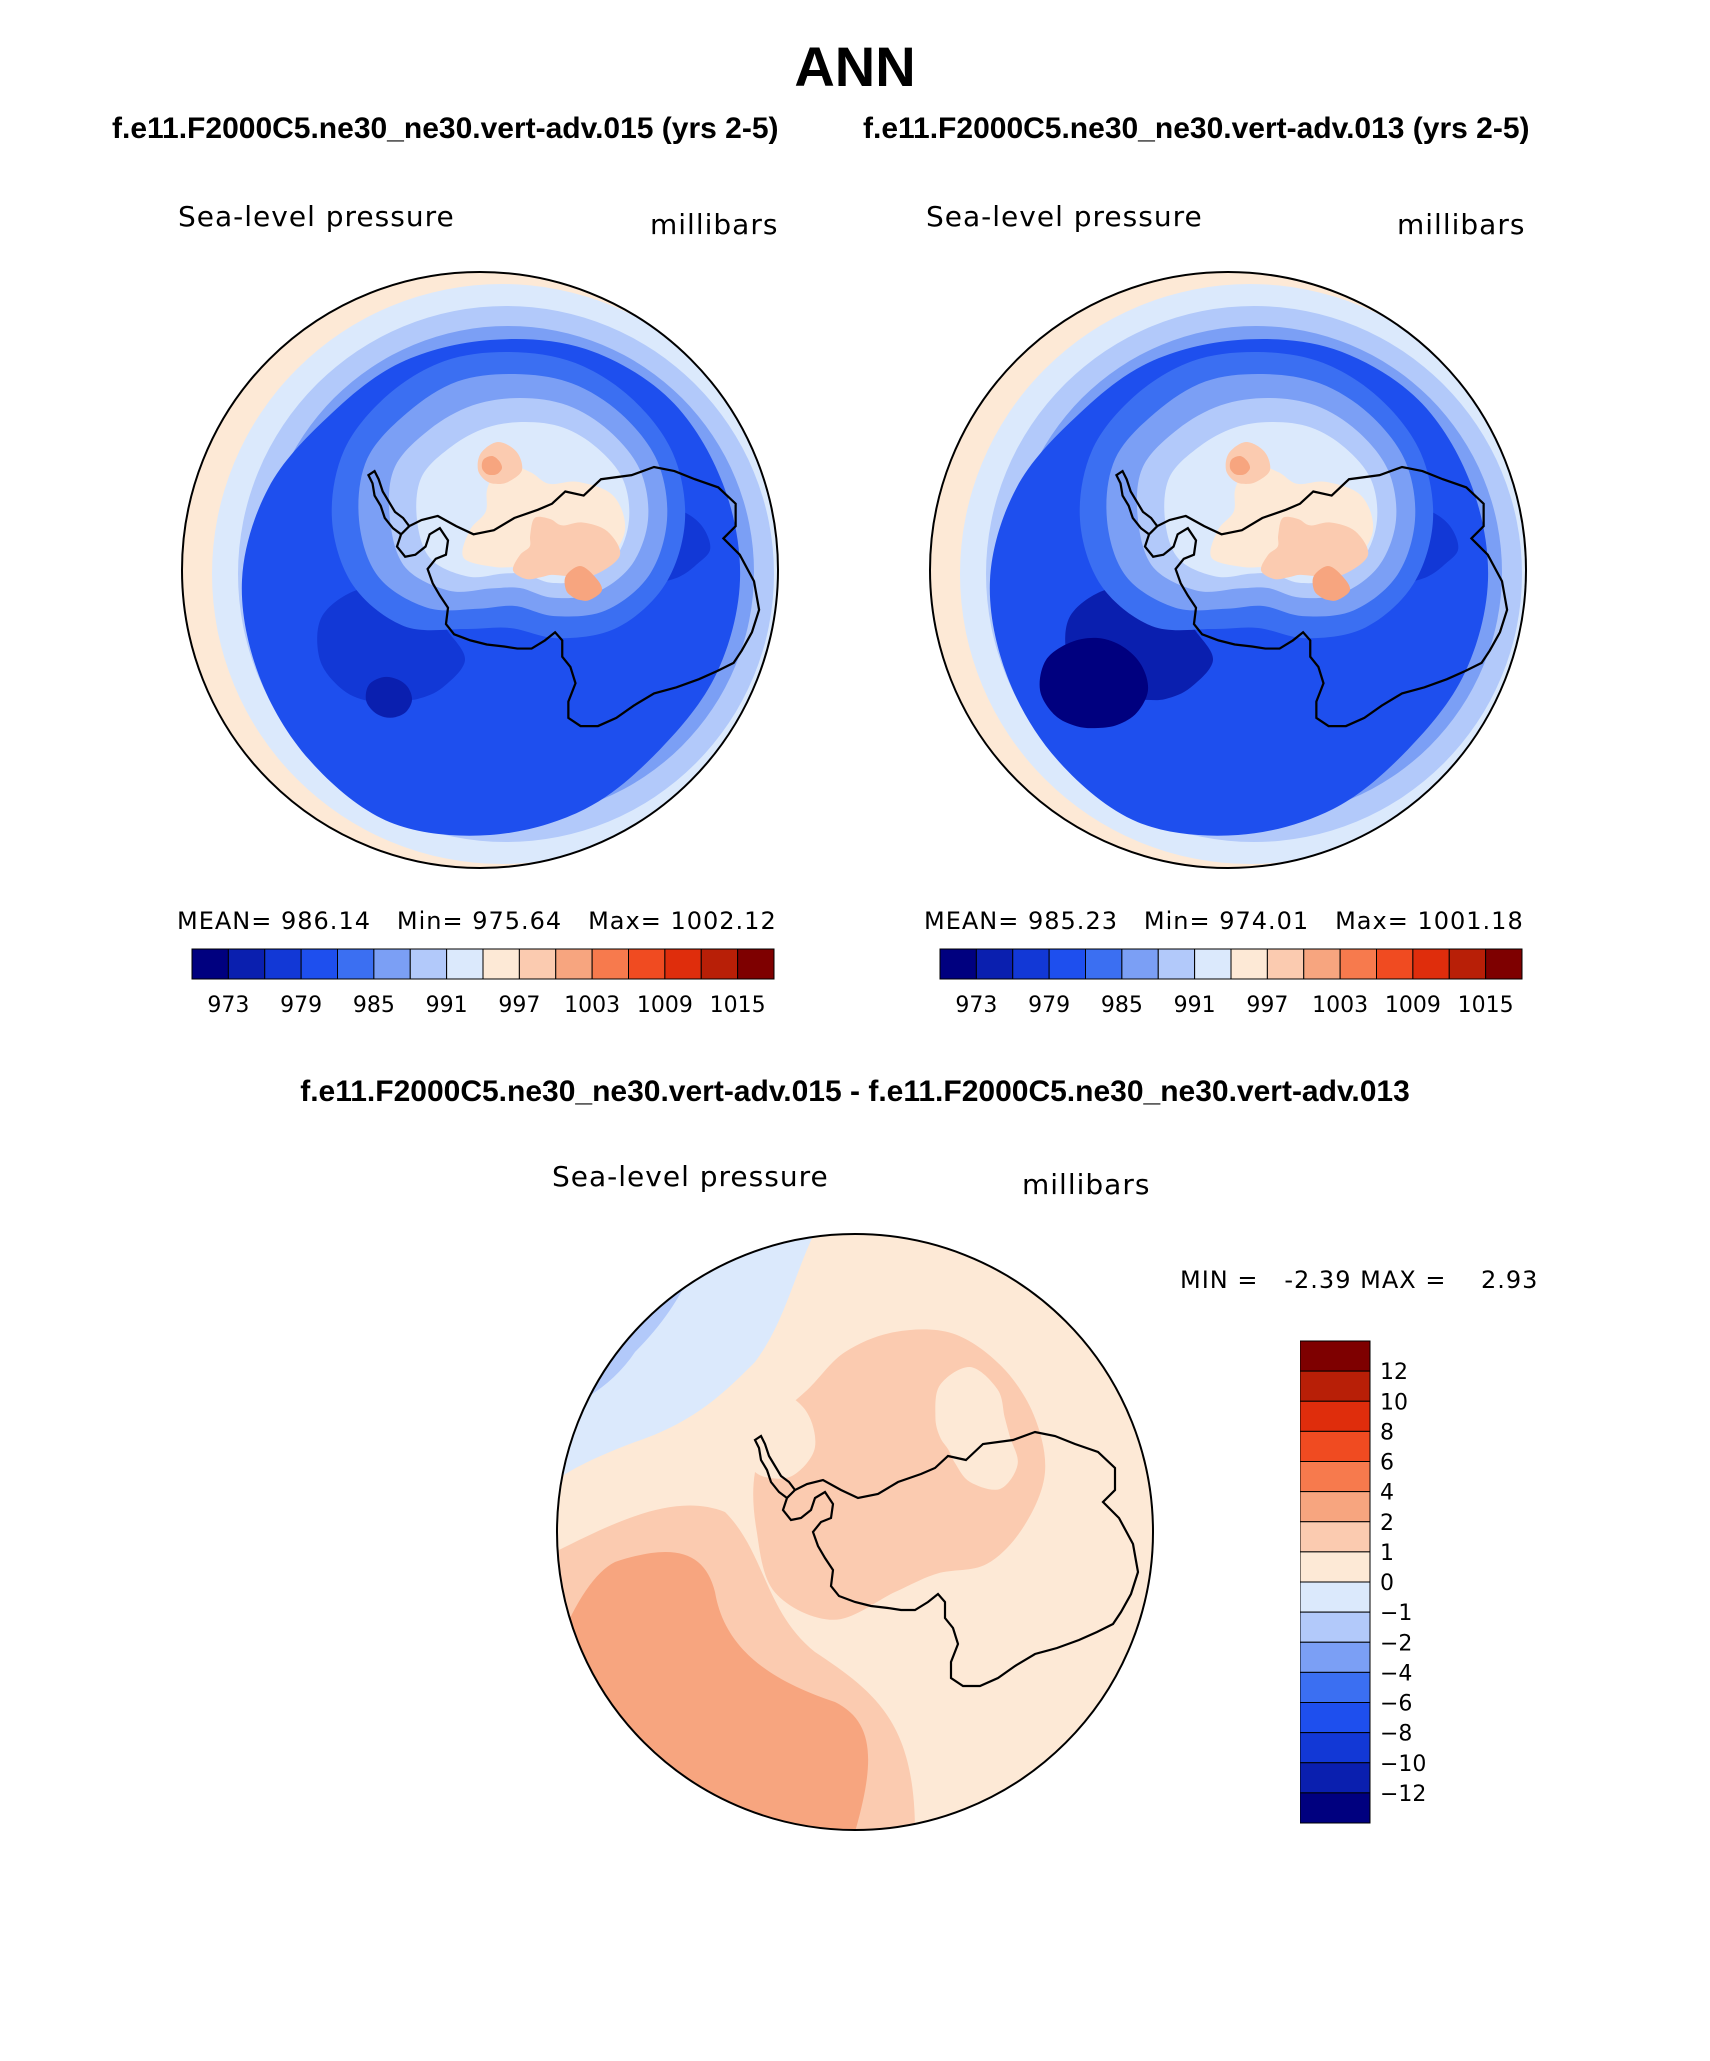 The image size is (1710, 2061). What do you see at coordinates (1396, 1613) in the screenshot?
I see `colorbar-tick-label: −1` at bounding box center [1396, 1613].